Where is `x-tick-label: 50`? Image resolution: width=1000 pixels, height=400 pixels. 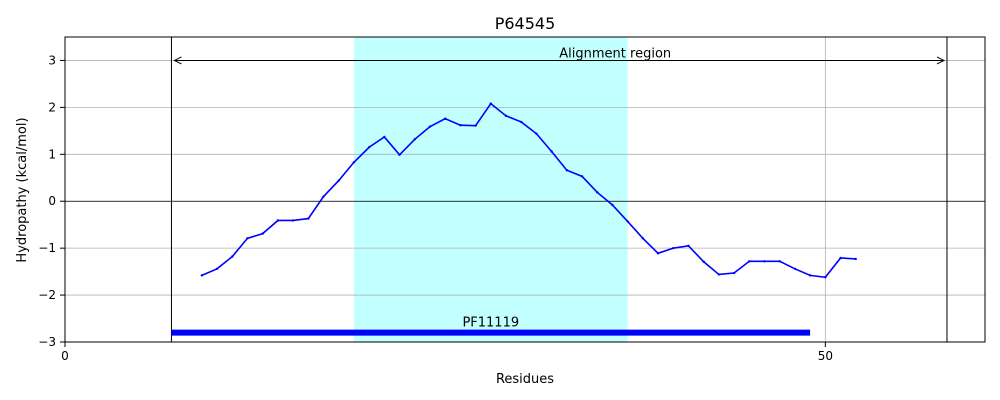
x-tick-label: 50 is located at coordinates (825, 356).